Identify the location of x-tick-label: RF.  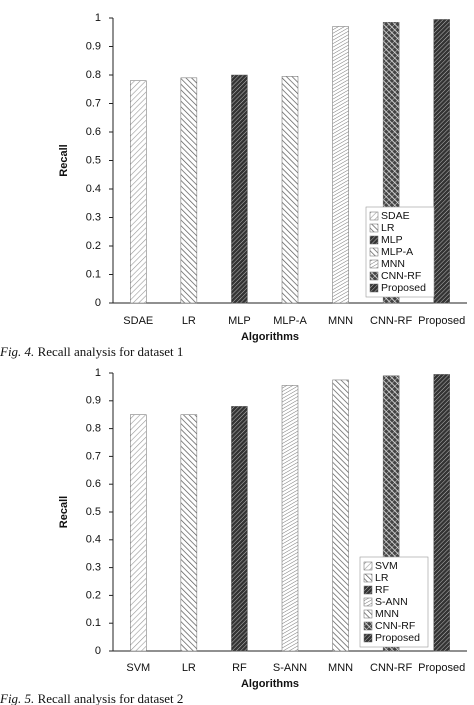
(239, 668).